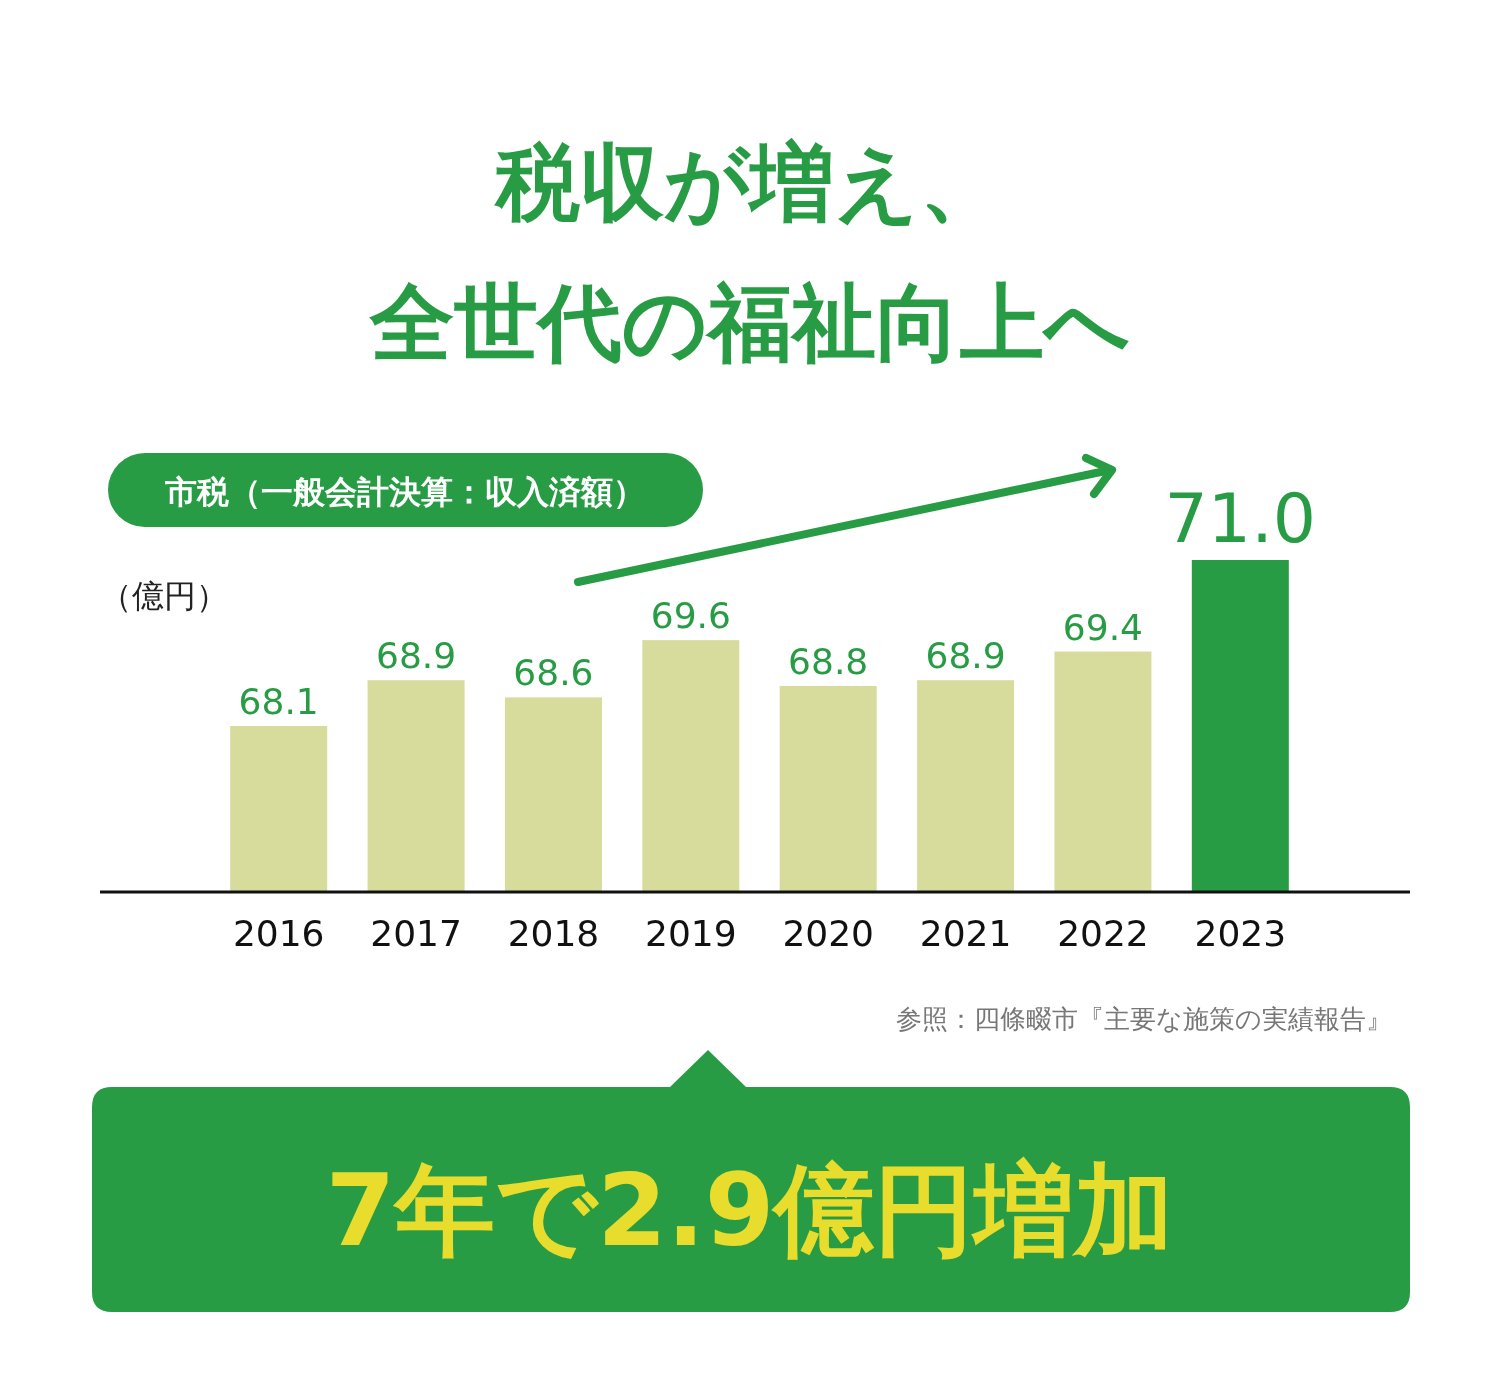  Describe the element at coordinates (750, 1210) in the screenshot. I see `text: 7年で2.9億円増加` at that location.